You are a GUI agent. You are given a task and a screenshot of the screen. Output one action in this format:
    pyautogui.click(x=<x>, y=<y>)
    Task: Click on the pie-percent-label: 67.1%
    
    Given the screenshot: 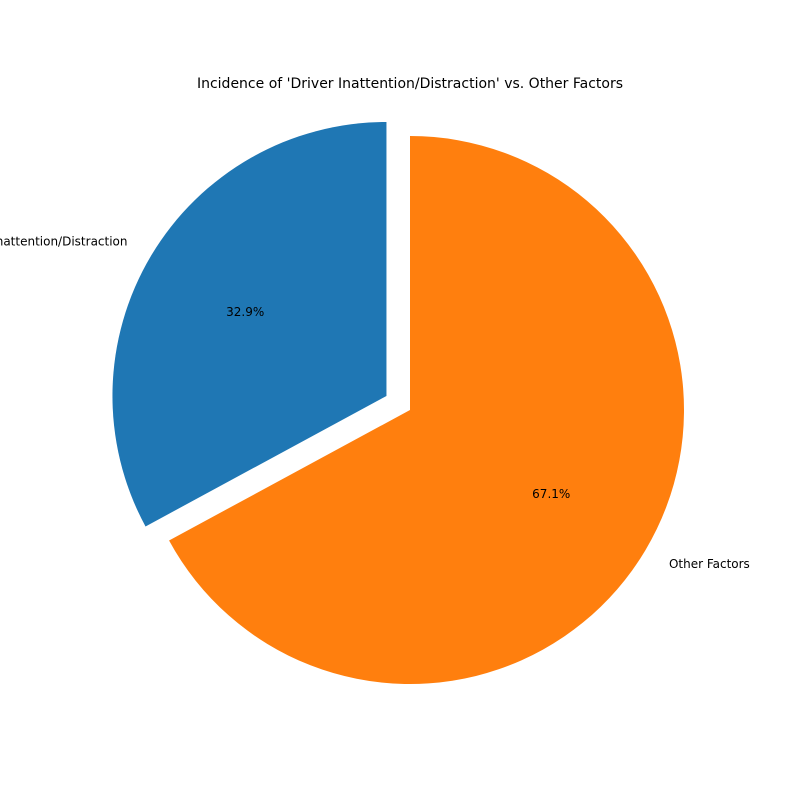 What is the action you would take?
    pyautogui.click(x=551, y=494)
    